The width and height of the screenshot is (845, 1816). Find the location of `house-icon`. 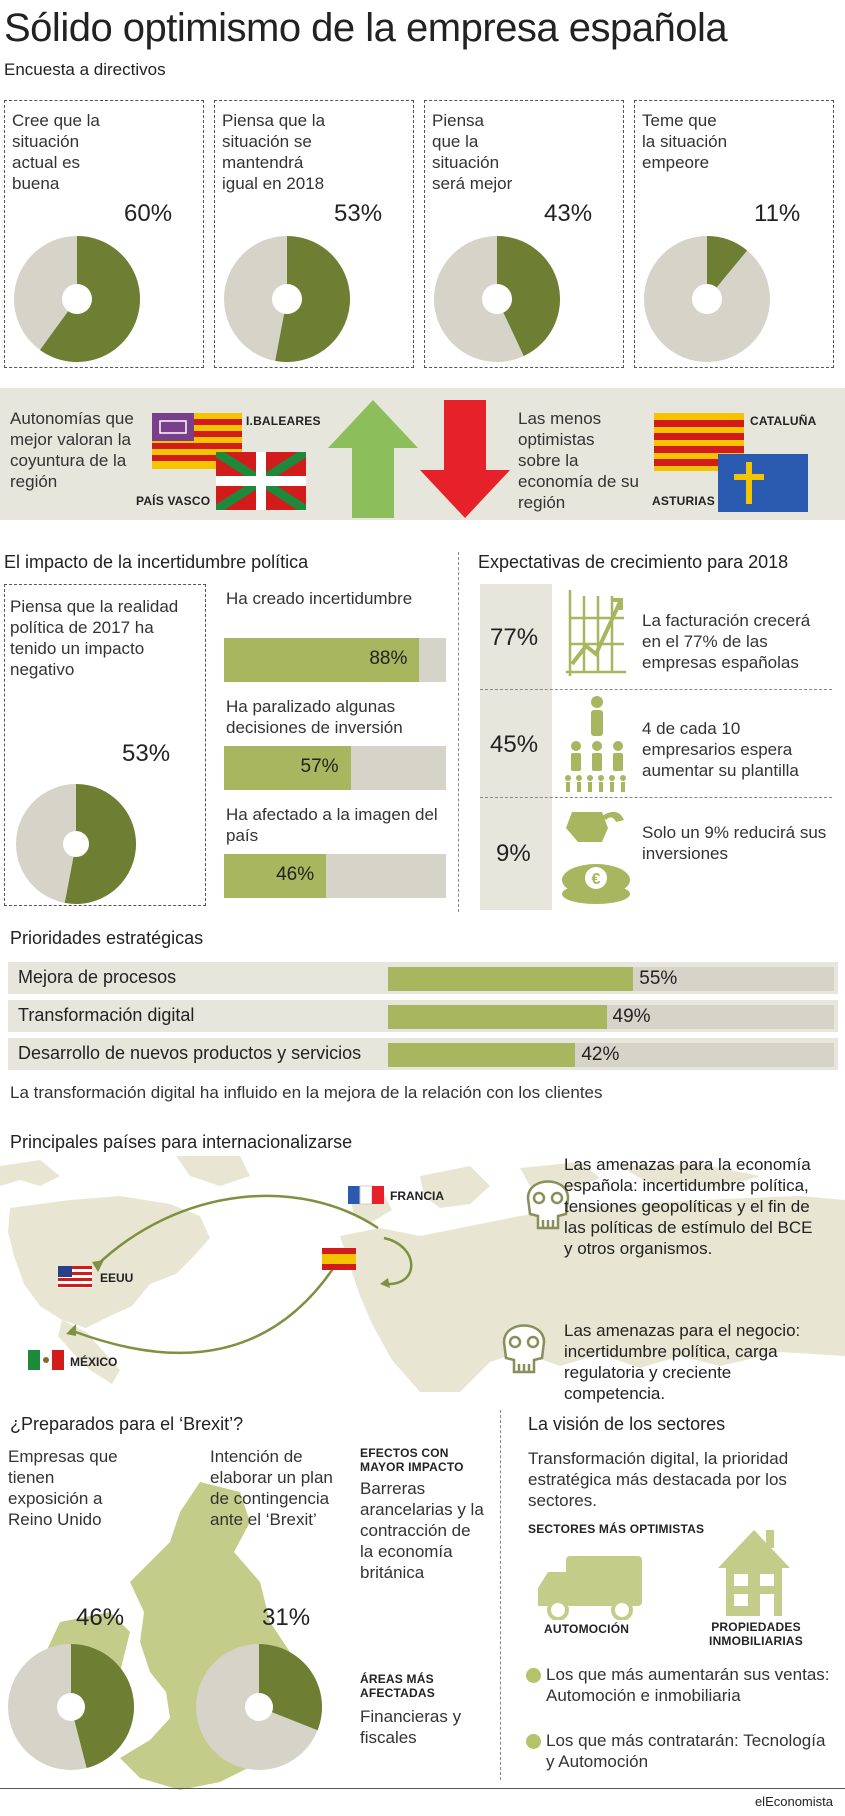

house-icon is located at coordinates (754, 1573).